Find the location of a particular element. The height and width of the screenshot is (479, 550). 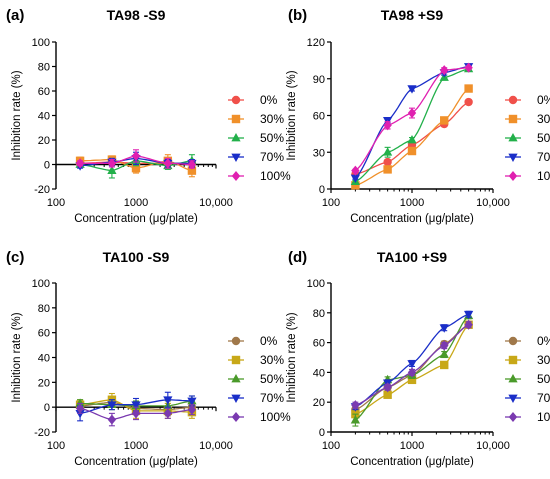

x-tick-label: 100 is located at coordinates (331, 446).